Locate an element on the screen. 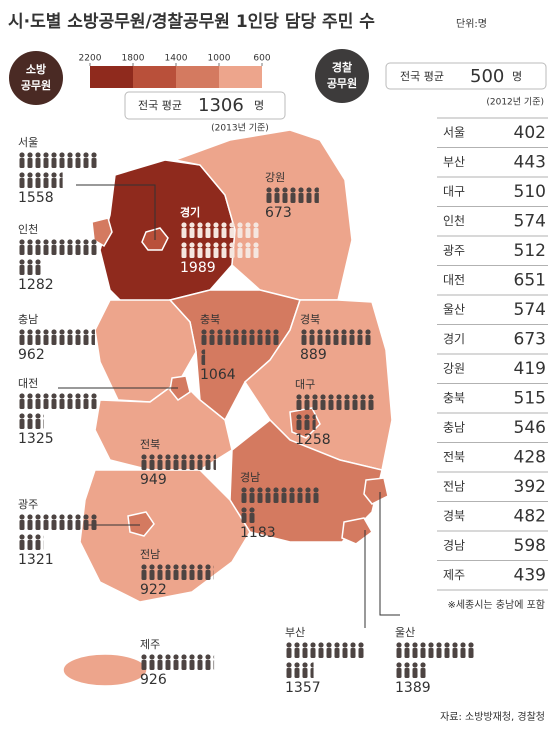 The width and height of the screenshot is (550, 731). region-value: 926 is located at coordinates (153, 680).